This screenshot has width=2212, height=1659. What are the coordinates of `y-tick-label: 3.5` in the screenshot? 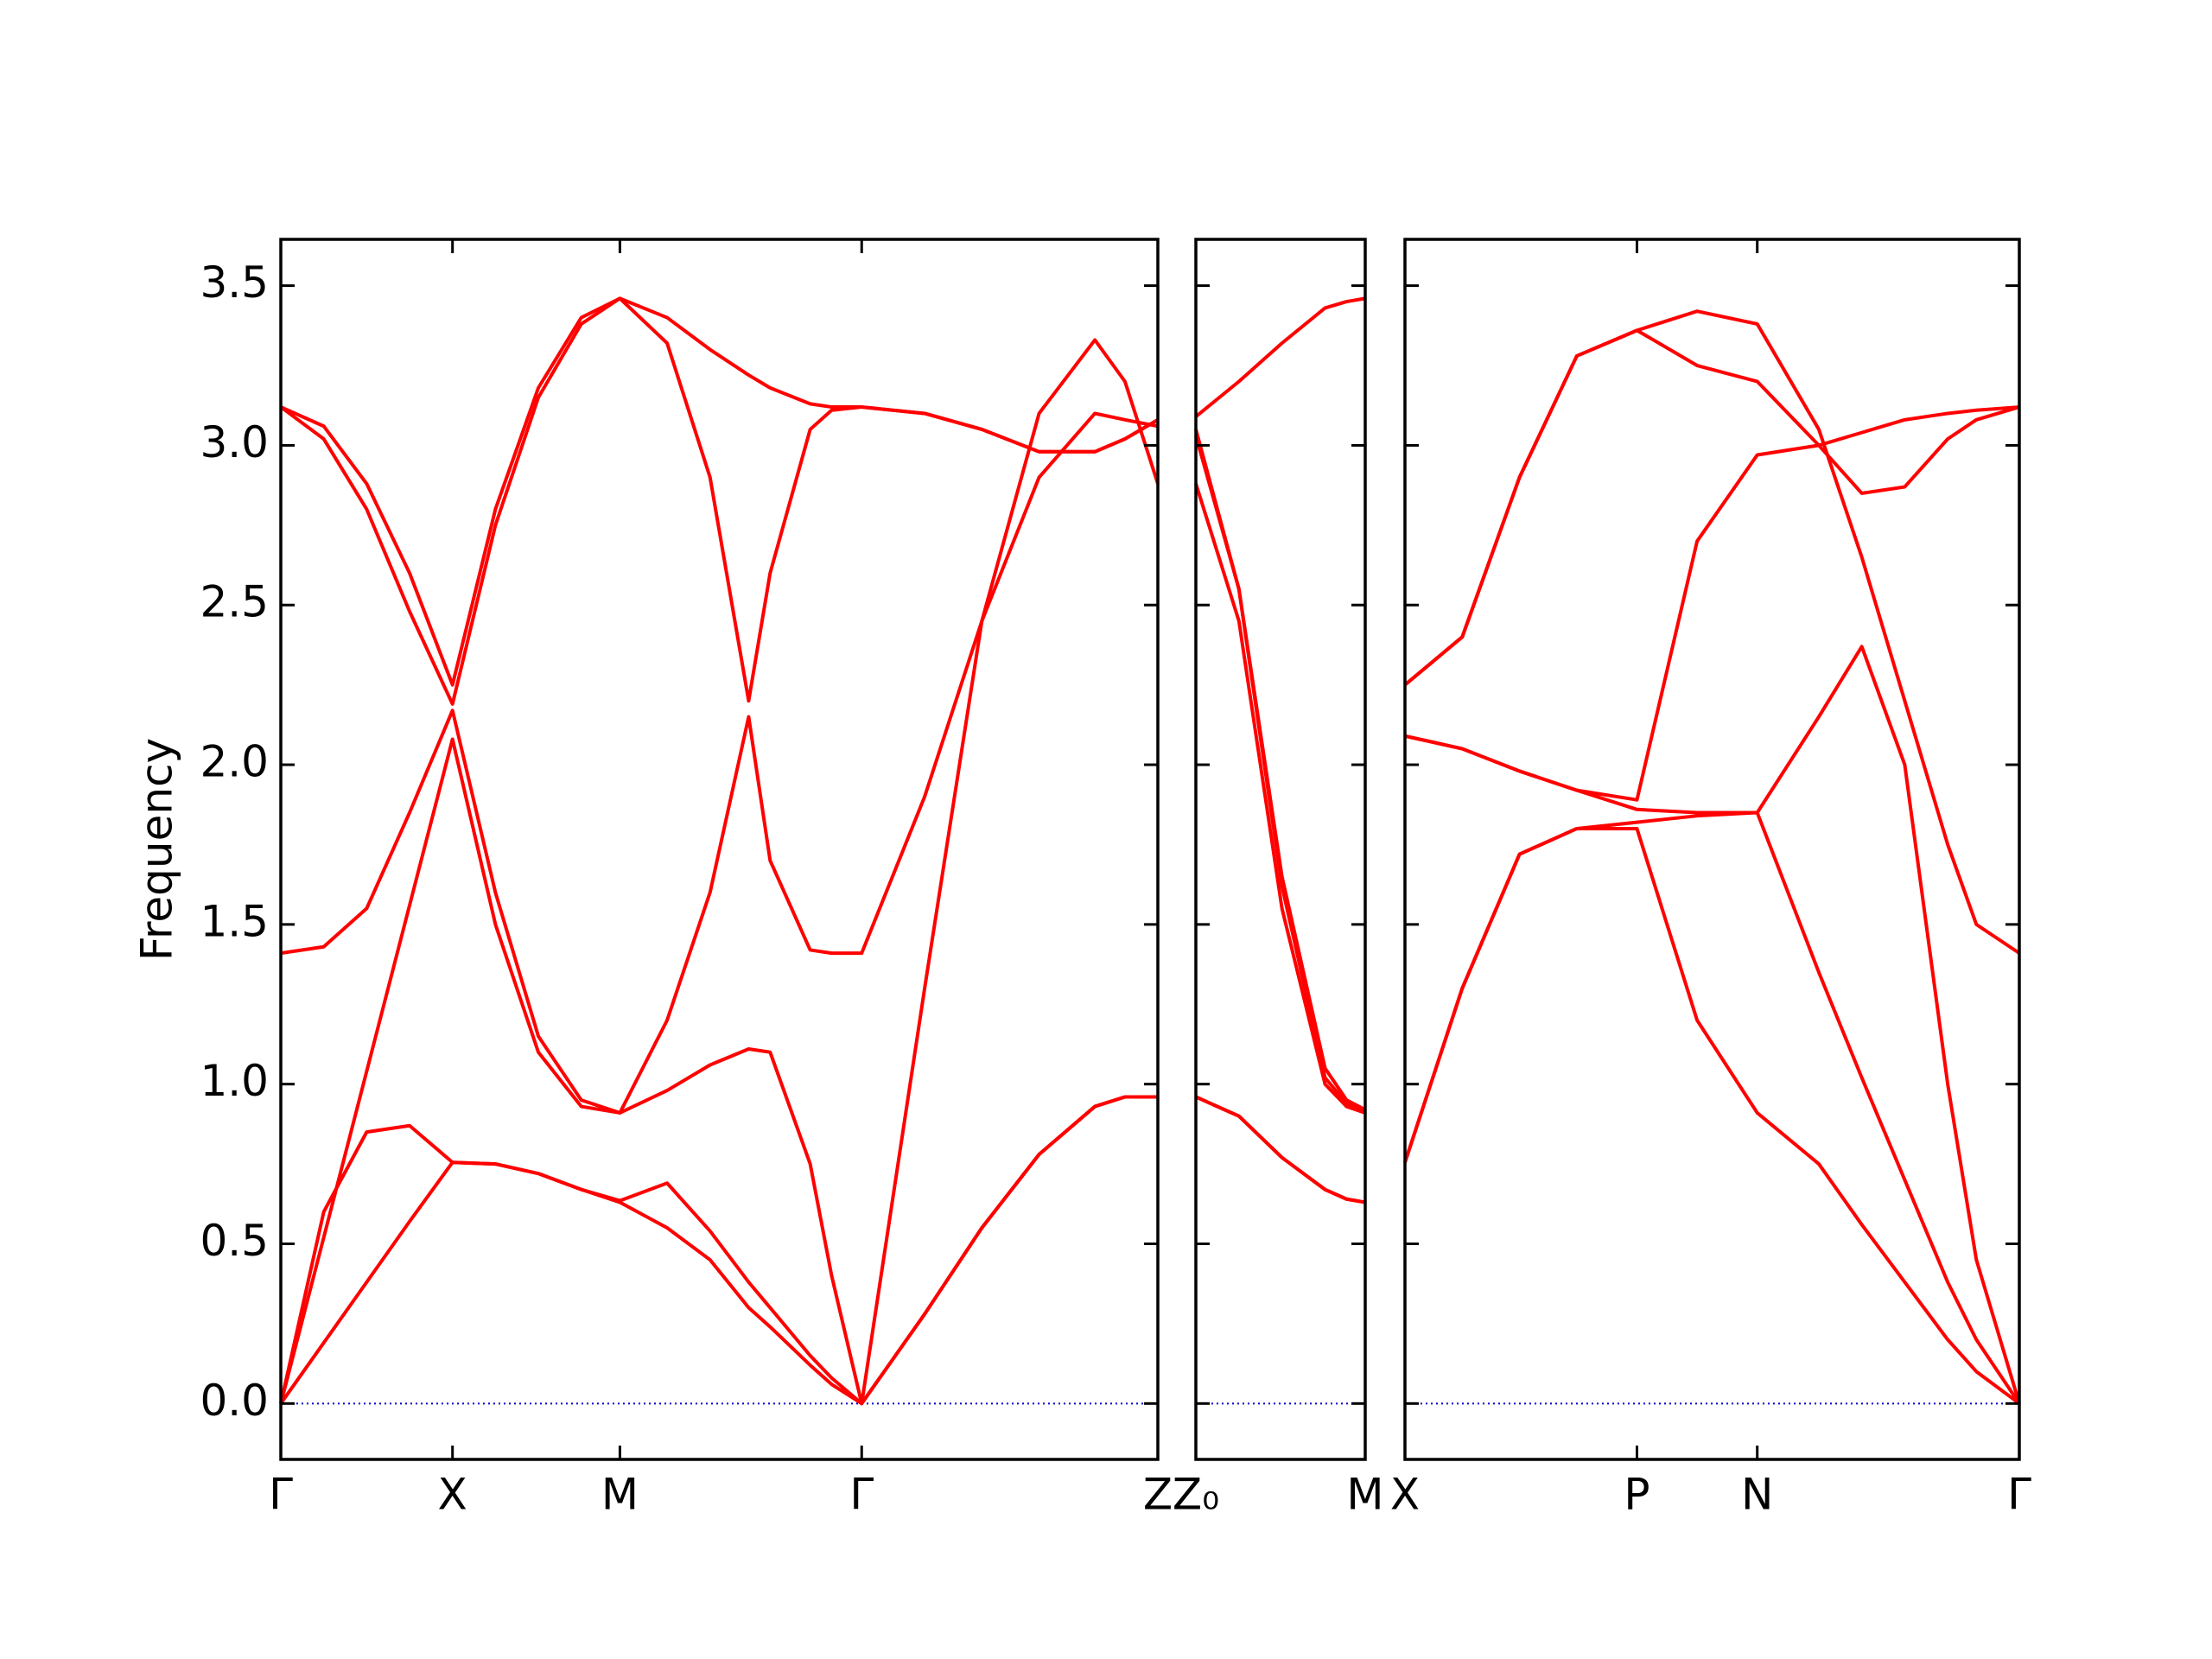 It's located at (234, 282).